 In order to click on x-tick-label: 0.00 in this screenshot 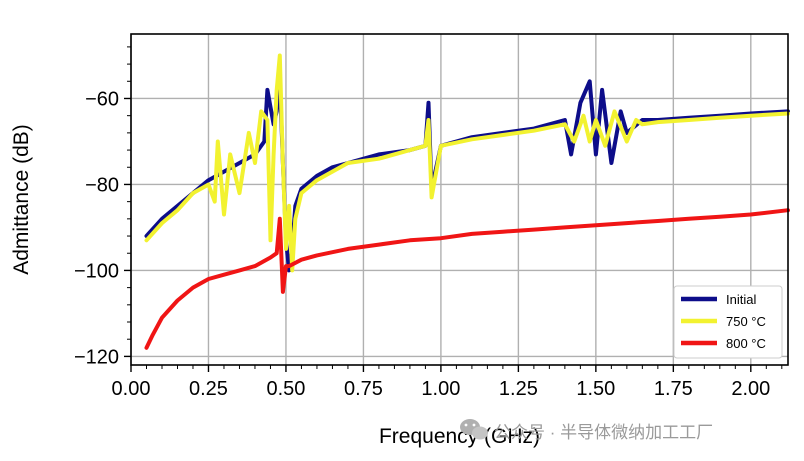, I will do `click(131, 389)`.